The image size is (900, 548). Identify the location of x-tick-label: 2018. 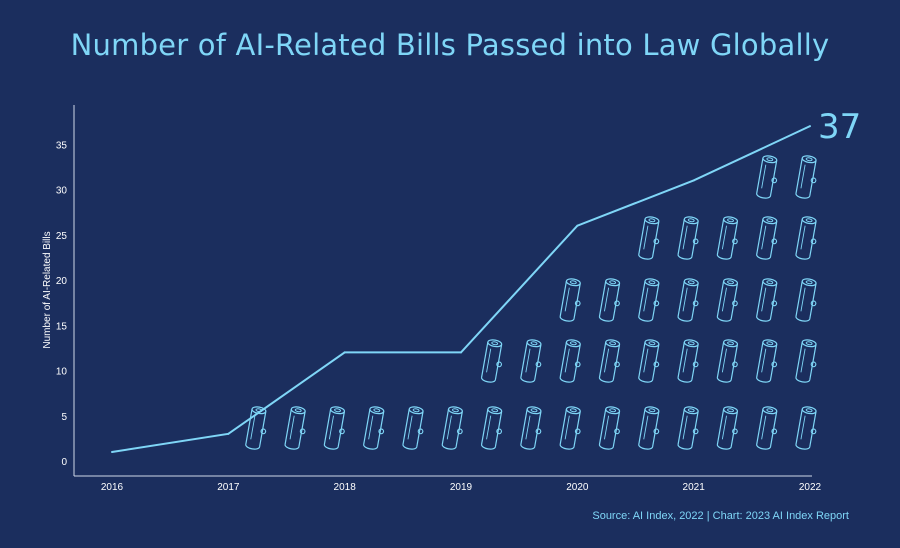
(345, 487).